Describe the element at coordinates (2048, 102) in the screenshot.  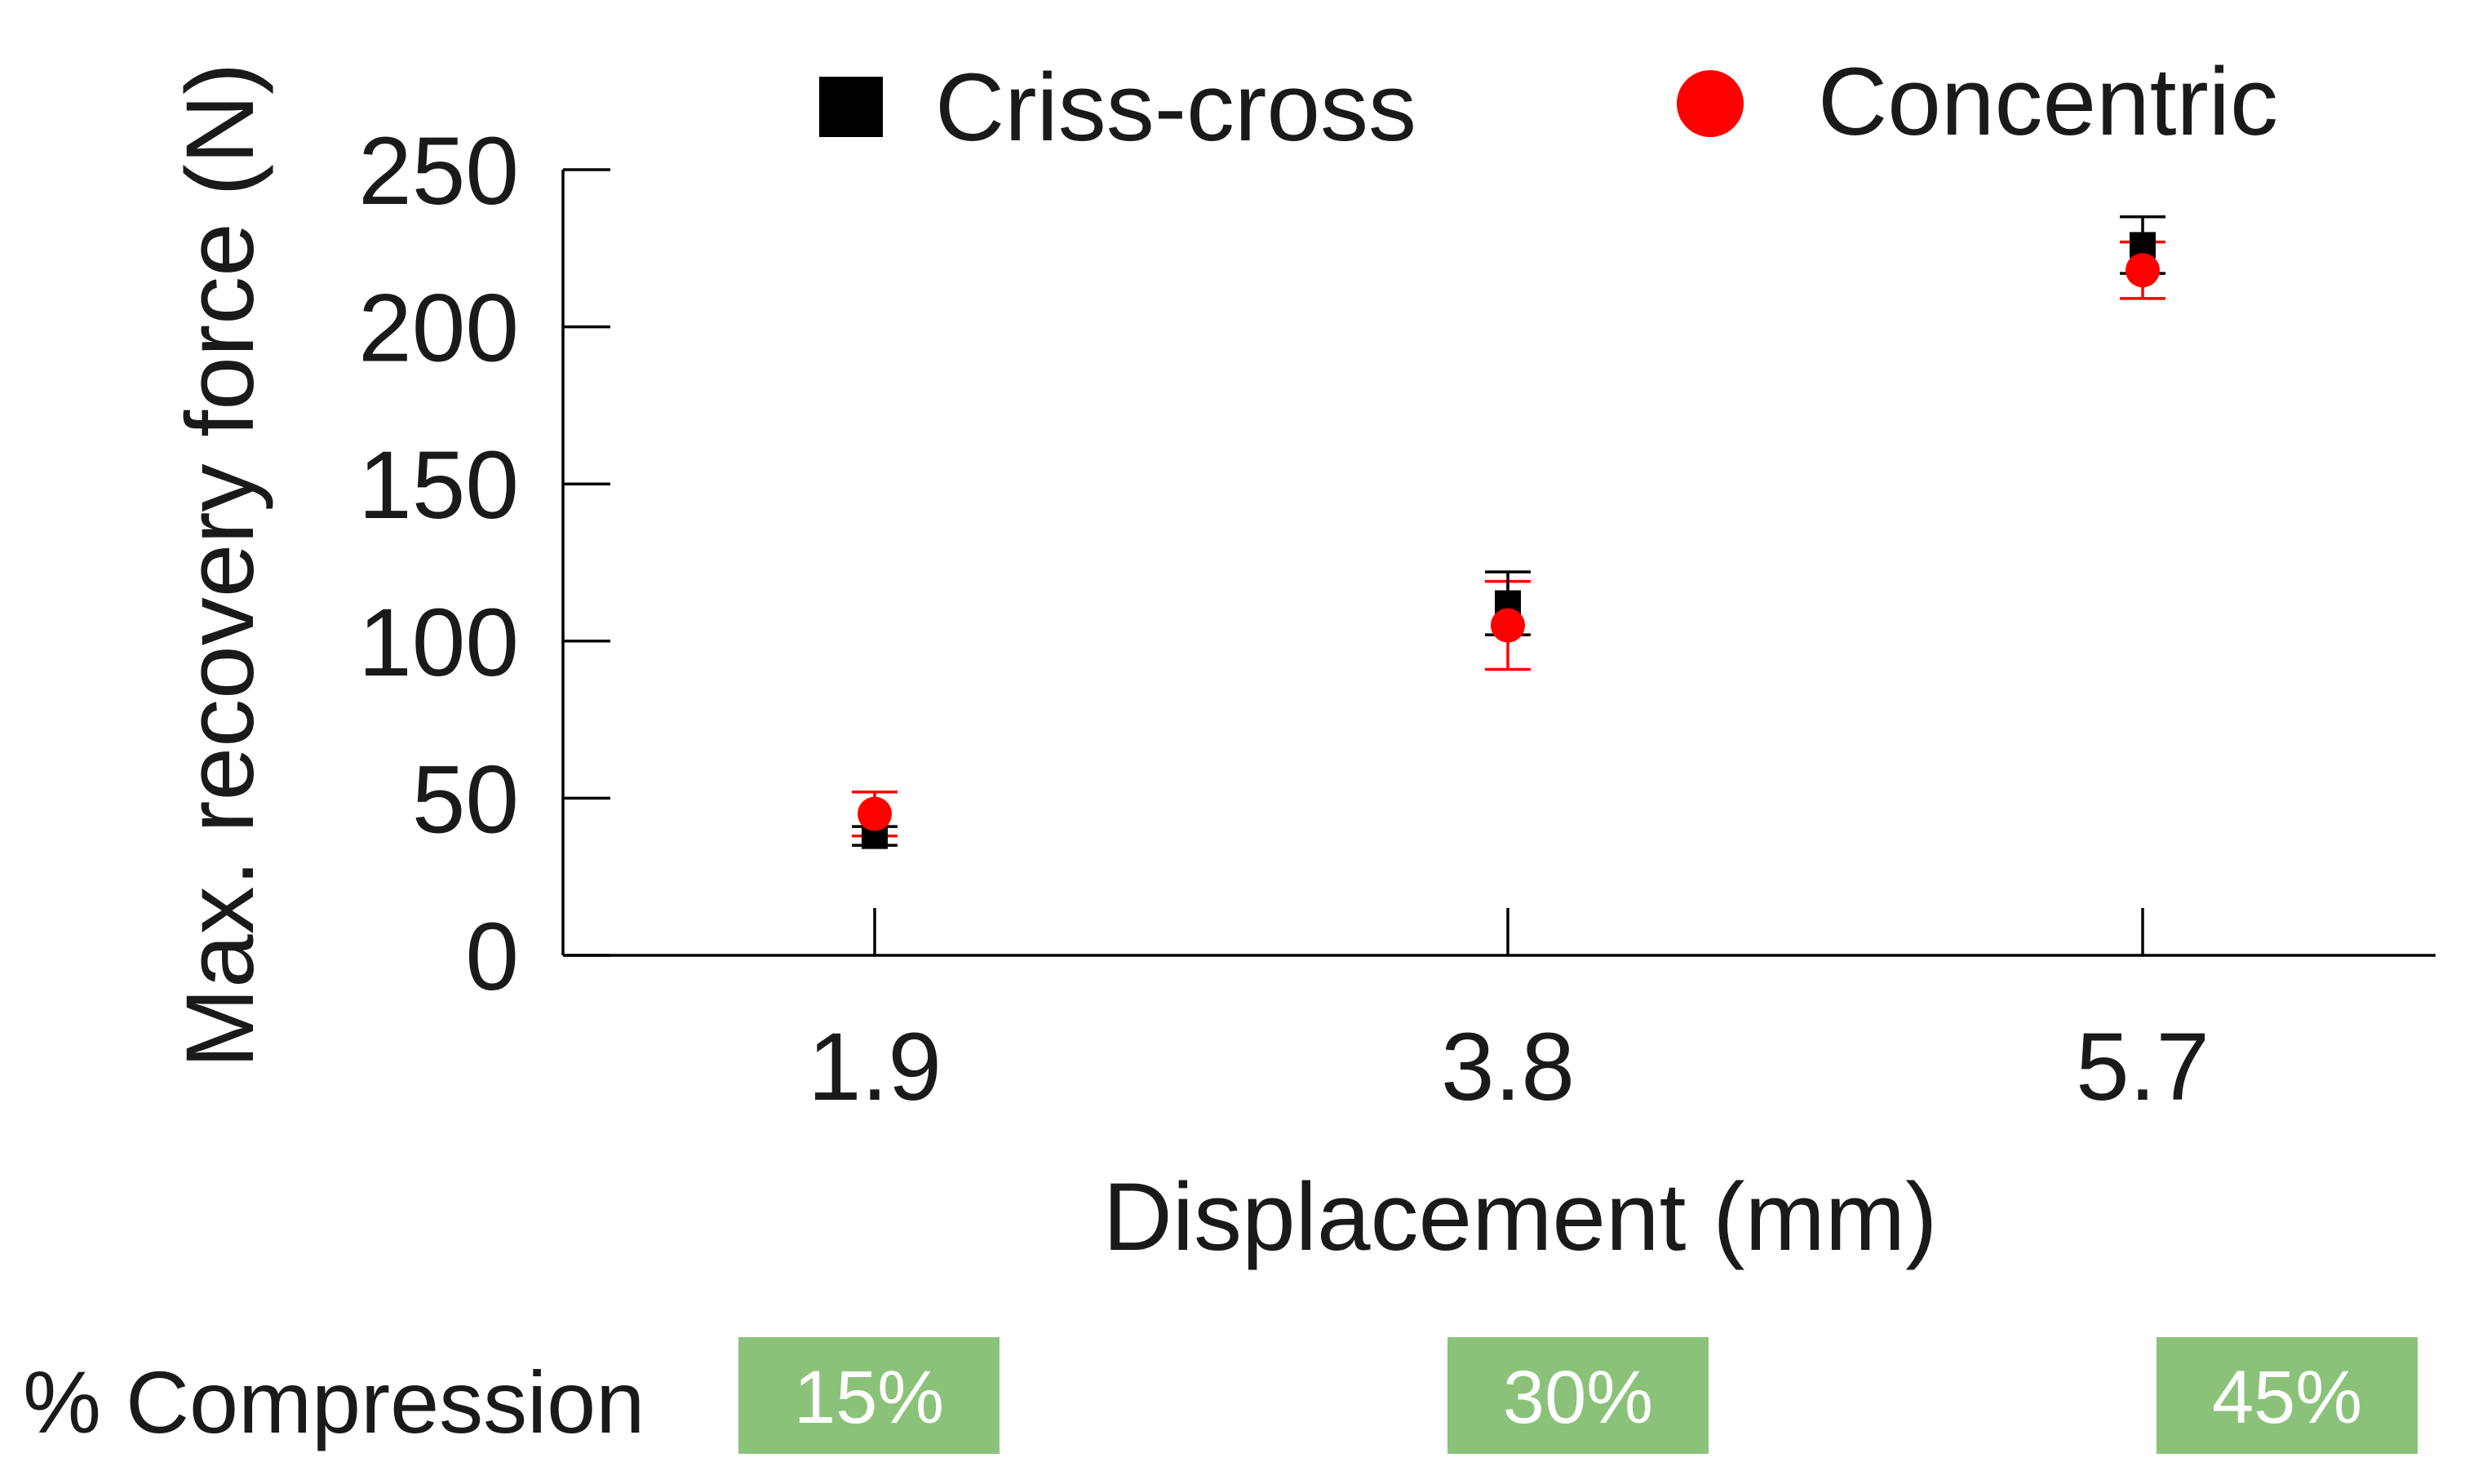
I see `legend-label-concentric: Concentric` at that location.